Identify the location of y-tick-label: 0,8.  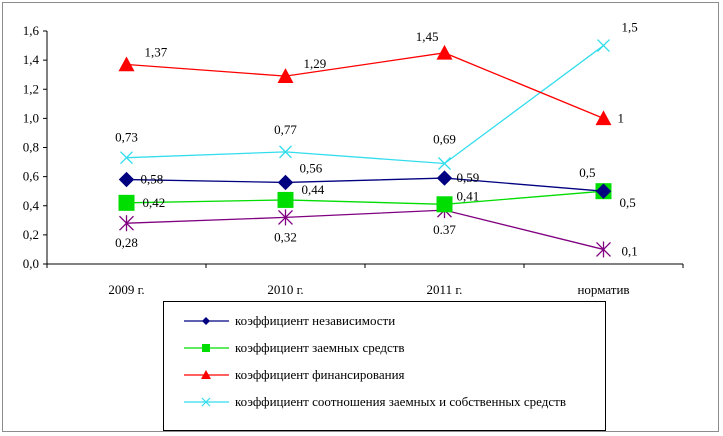
(31, 147).